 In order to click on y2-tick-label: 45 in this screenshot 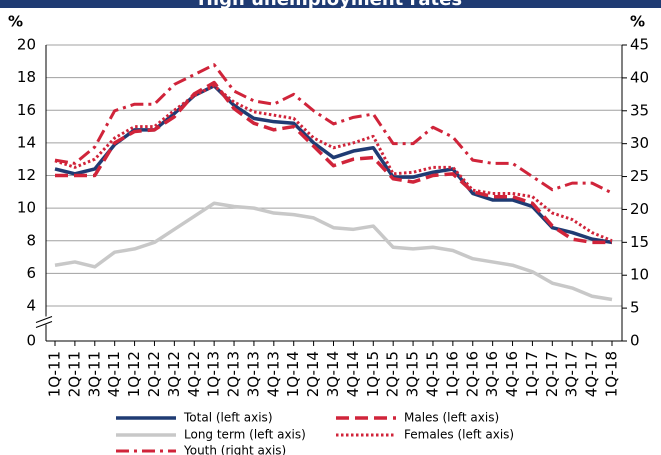, I will do `click(639, 45)`.